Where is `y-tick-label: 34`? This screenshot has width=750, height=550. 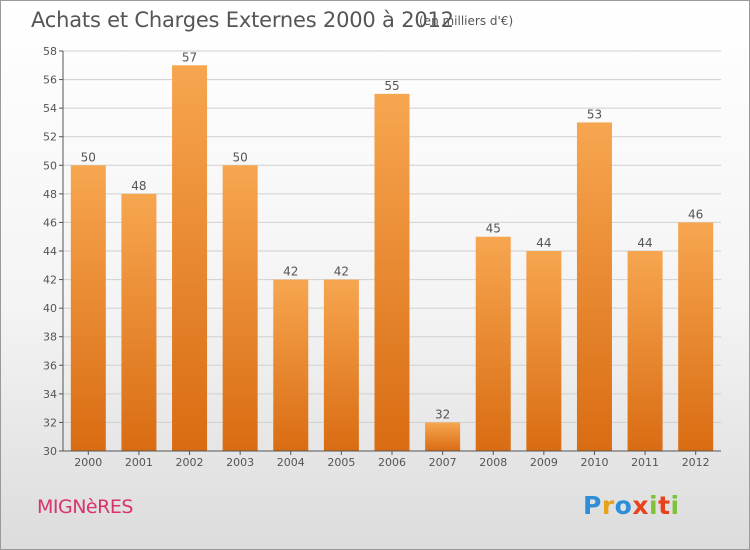 y-tick-label: 34 is located at coordinates (50, 394).